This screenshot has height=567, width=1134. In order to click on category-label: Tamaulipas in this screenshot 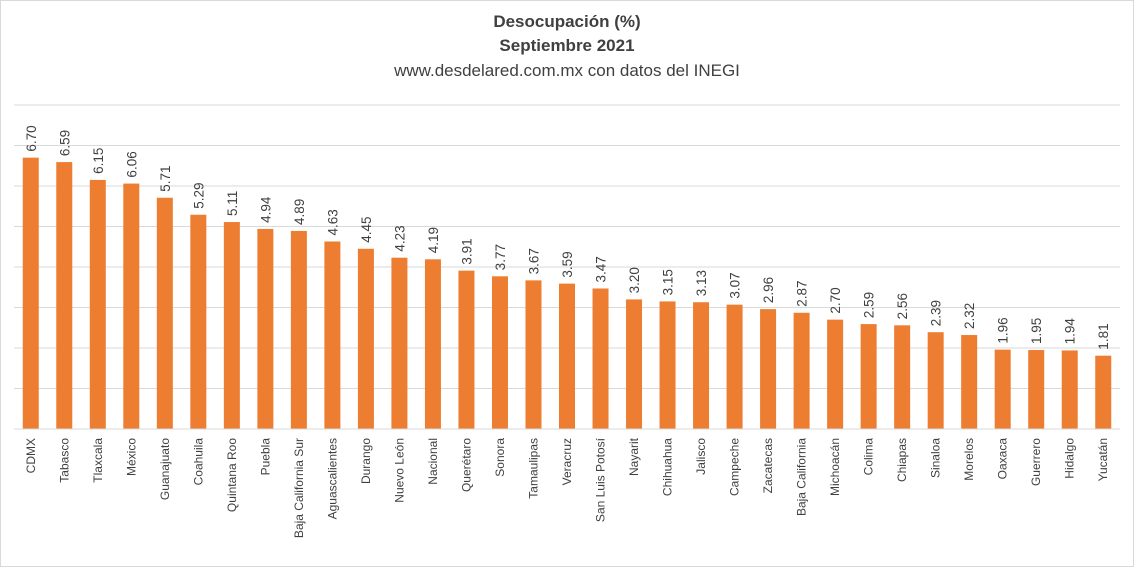, I will do `click(533, 468)`.